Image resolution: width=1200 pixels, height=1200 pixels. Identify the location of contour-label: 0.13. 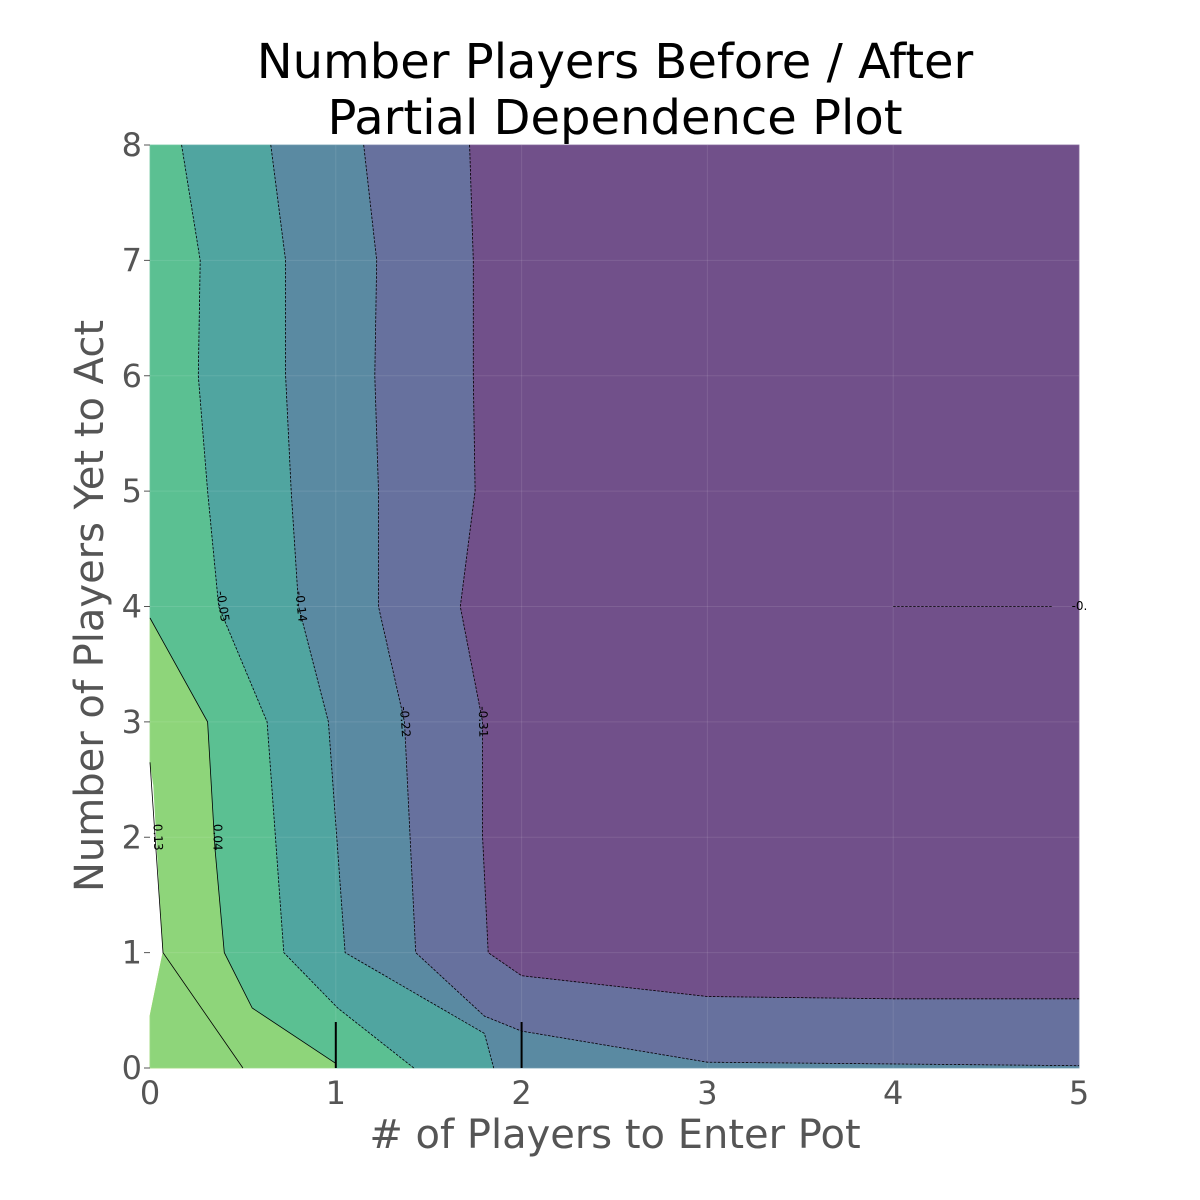
(157, 837).